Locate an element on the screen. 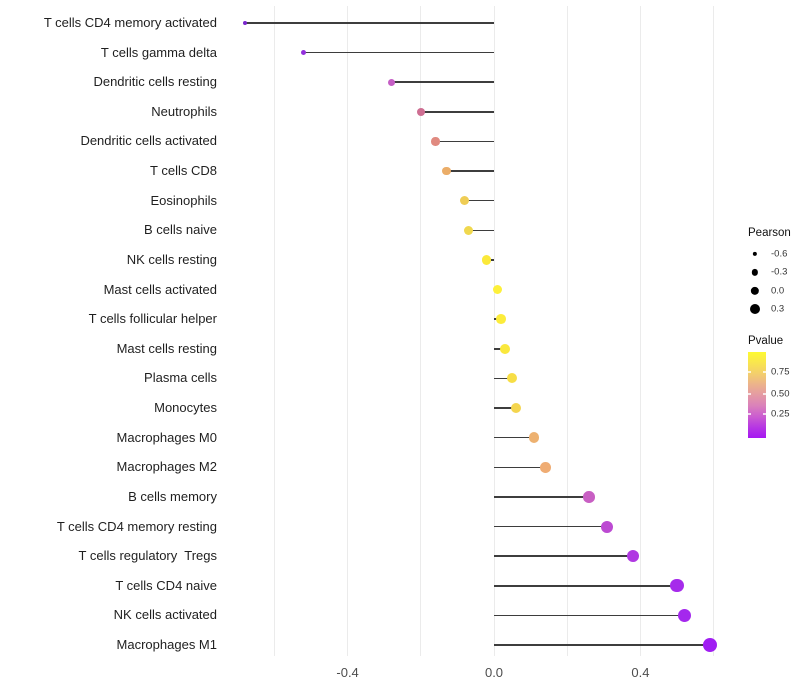 The image size is (800, 700). y-axis-label: T cells CD4 naive is located at coordinates (166, 585).